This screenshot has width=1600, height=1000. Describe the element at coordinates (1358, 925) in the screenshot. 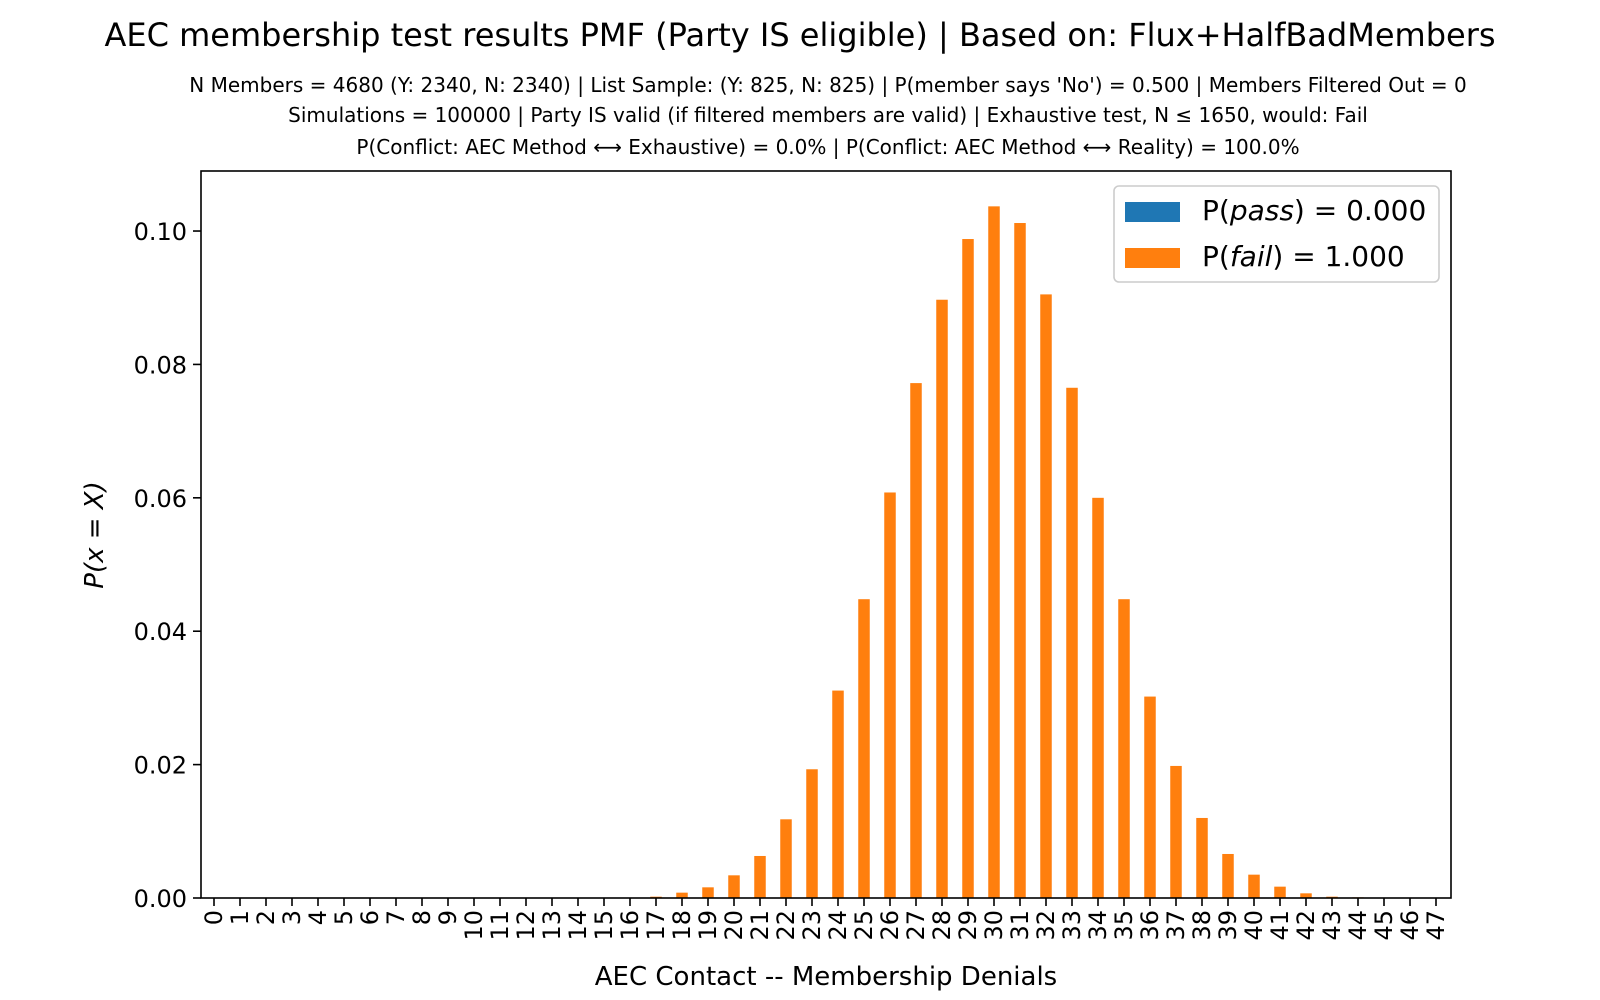

I see `x-tick-label: 44` at that location.